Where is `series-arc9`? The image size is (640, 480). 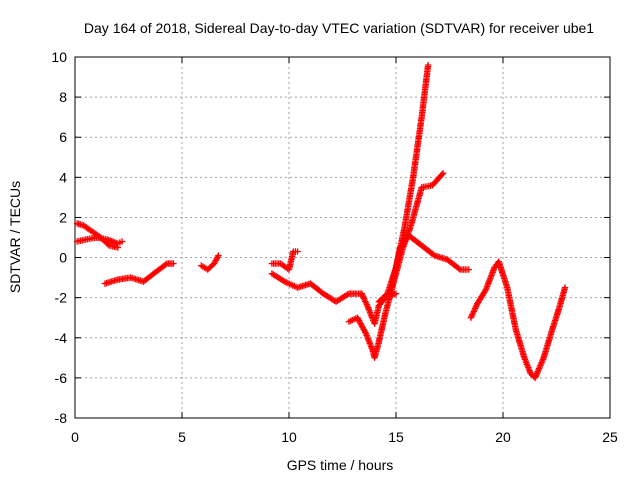
series-arc9 is located at coordinates (430, 261).